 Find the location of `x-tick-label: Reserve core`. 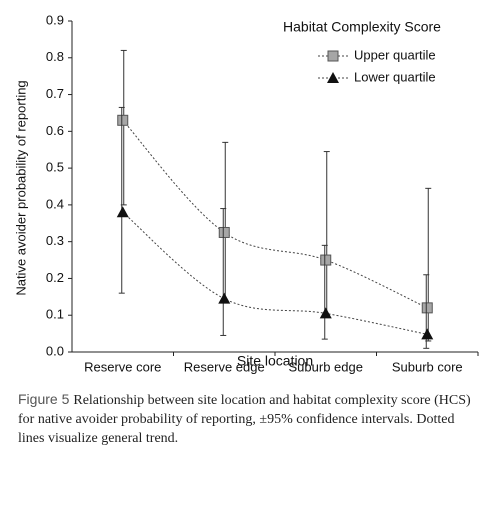

x-tick-label: Reserve core is located at coordinates (122, 366).